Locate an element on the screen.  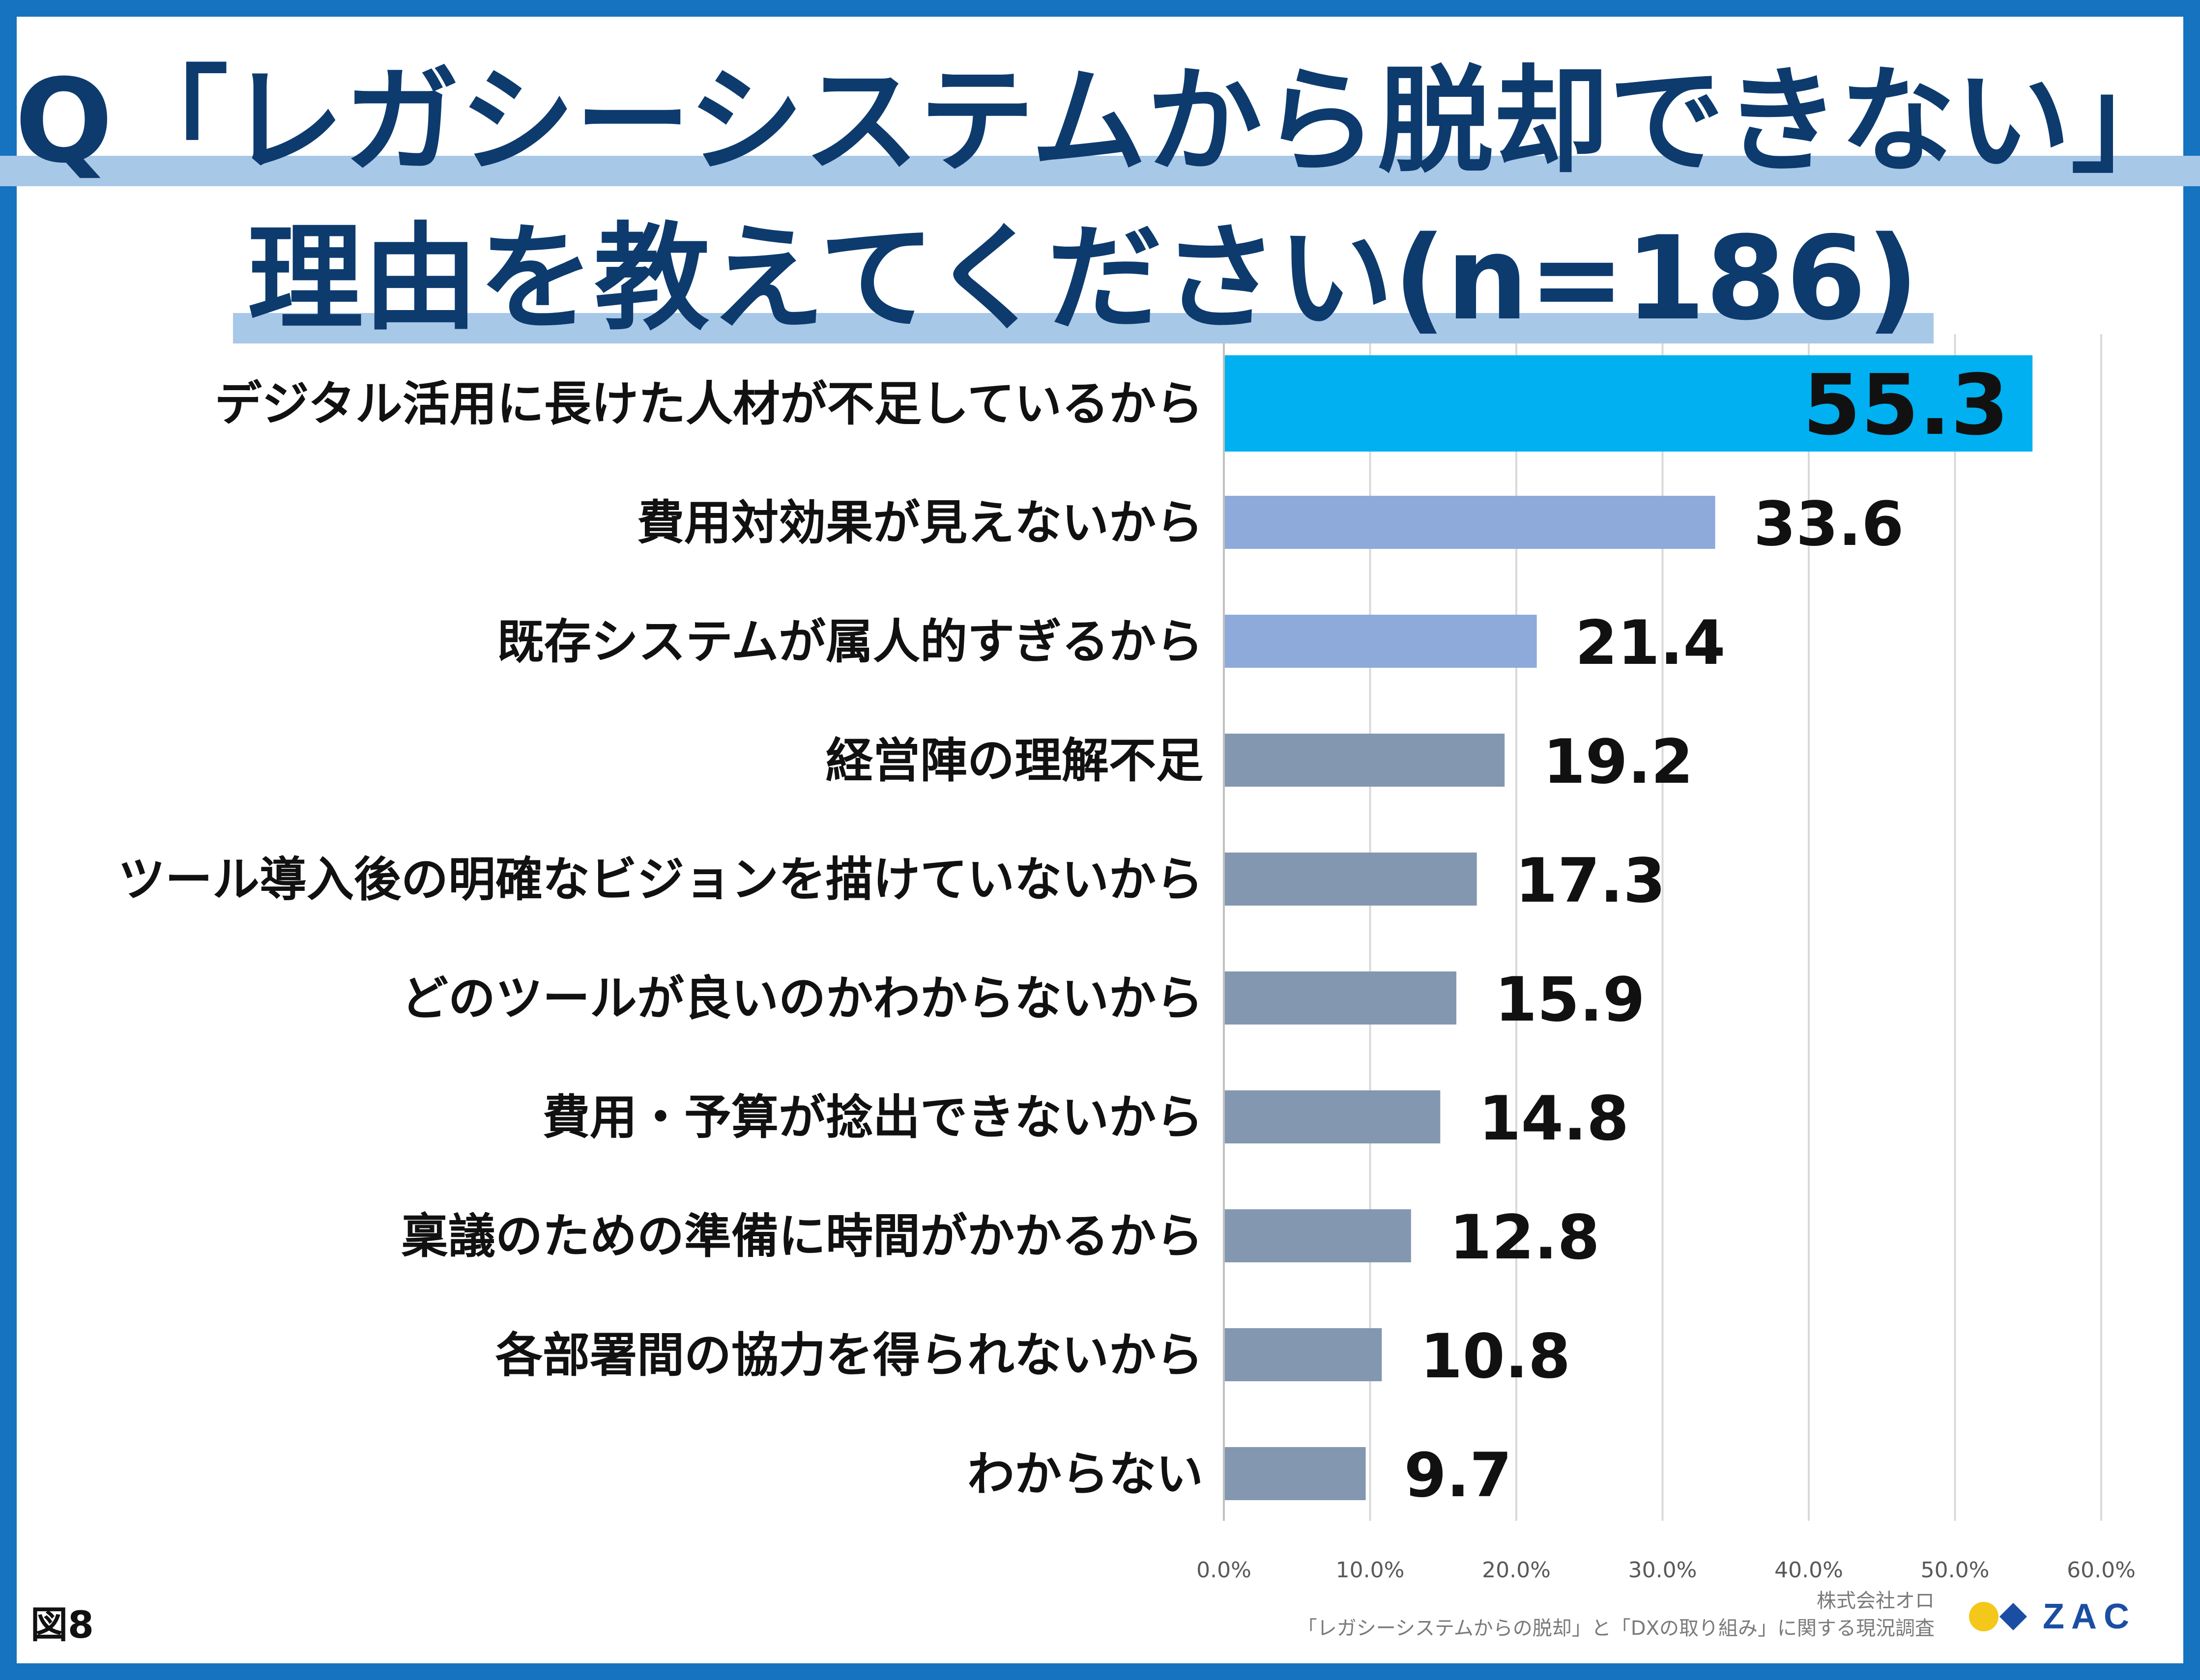
title-line-2-text: 理由を教えてください(n=186) is located at coordinates (1083, 282).